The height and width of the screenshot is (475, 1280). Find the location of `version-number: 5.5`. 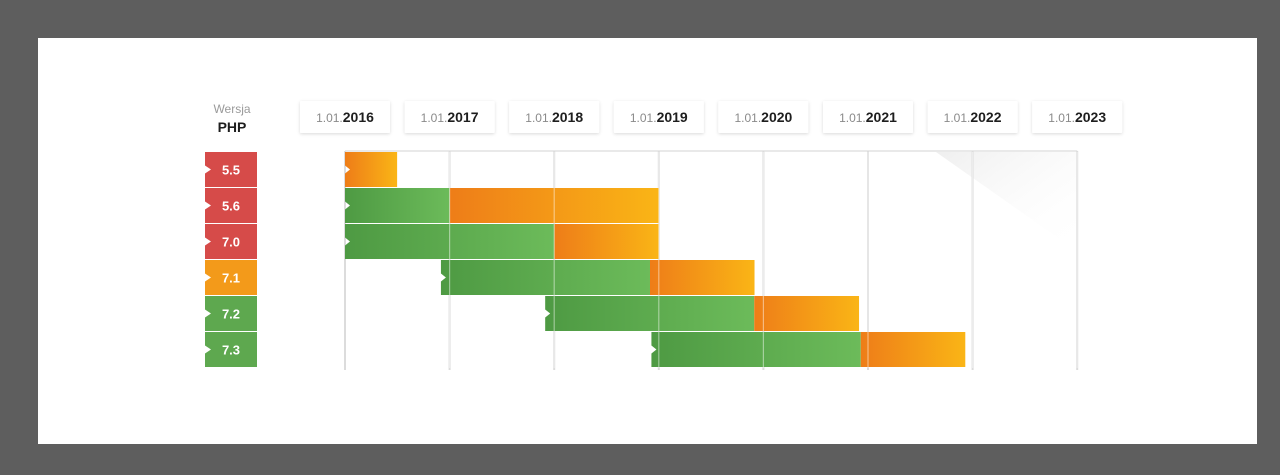

version-number: 5.5 is located at coordinates (231, 170).